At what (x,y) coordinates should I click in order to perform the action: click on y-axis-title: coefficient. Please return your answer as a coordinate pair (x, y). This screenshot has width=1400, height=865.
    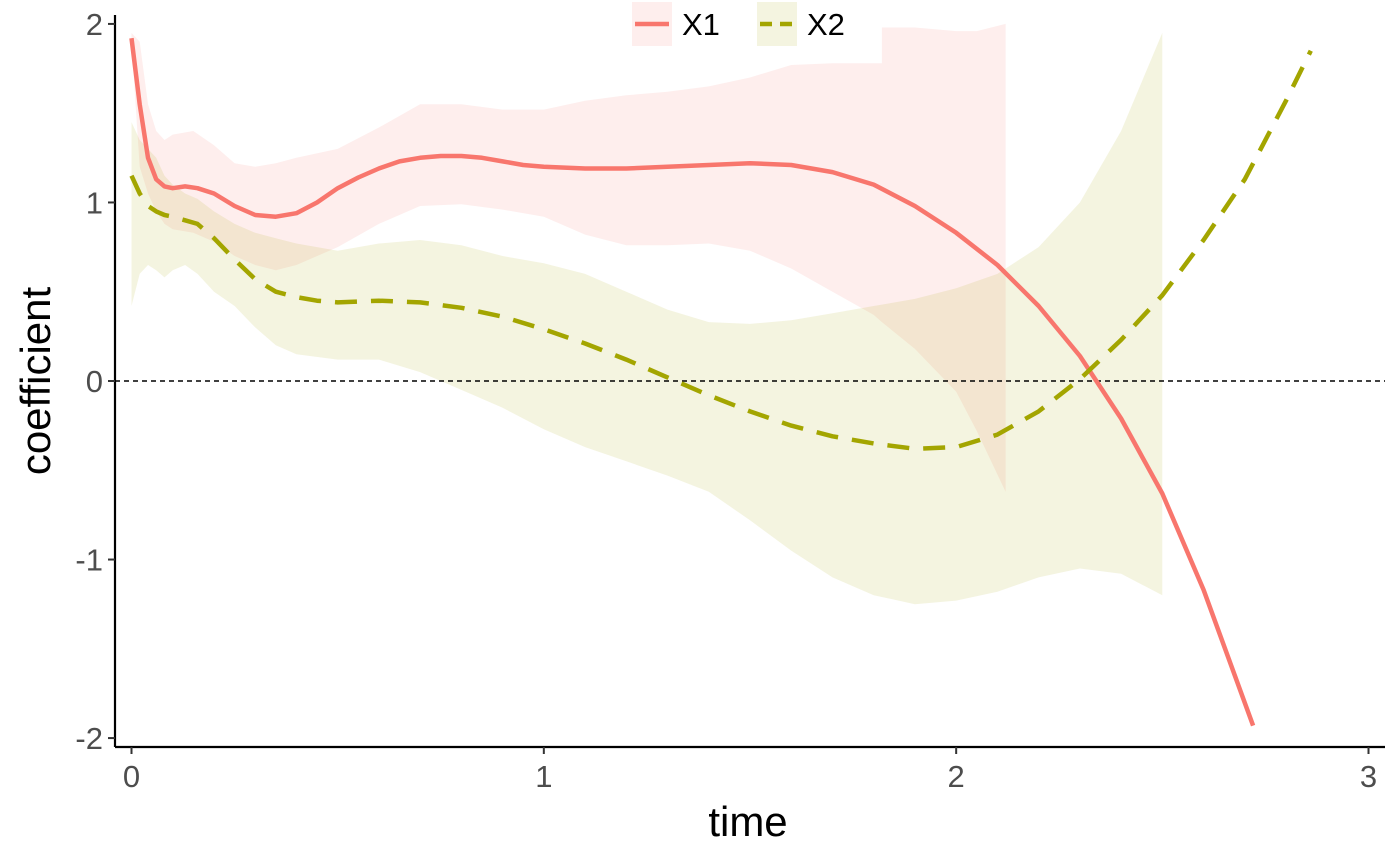
    Looking at the image, I should click on (35, 380).